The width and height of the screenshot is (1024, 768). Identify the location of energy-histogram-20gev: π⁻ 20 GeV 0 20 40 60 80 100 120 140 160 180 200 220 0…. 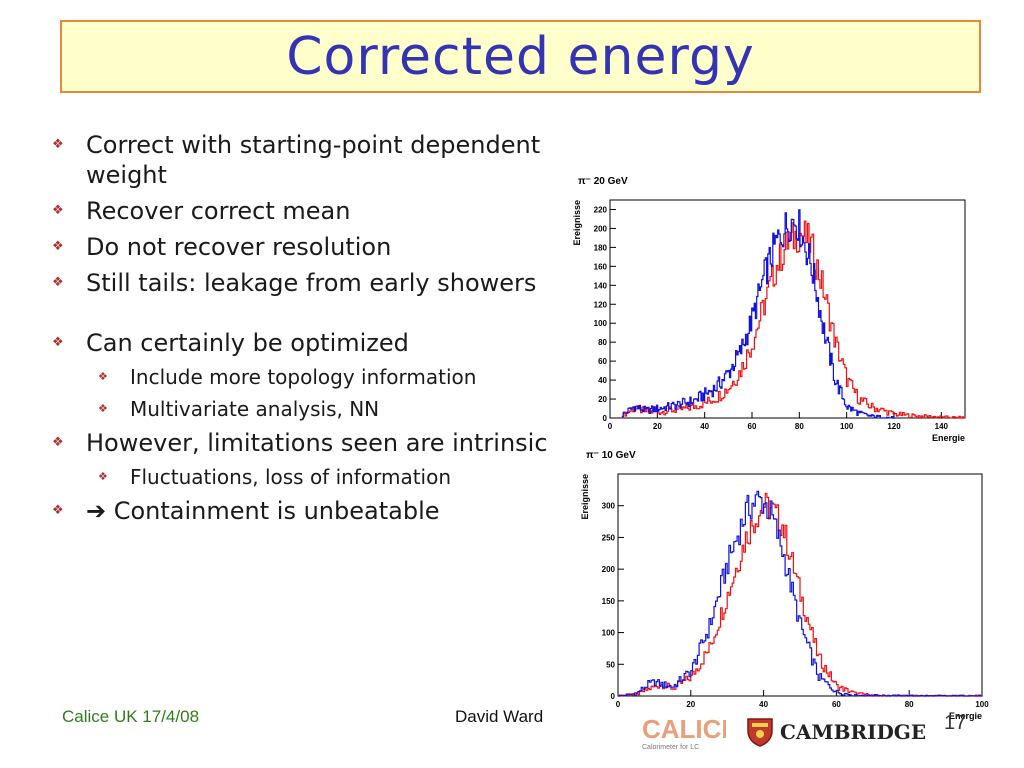
(769, 309).